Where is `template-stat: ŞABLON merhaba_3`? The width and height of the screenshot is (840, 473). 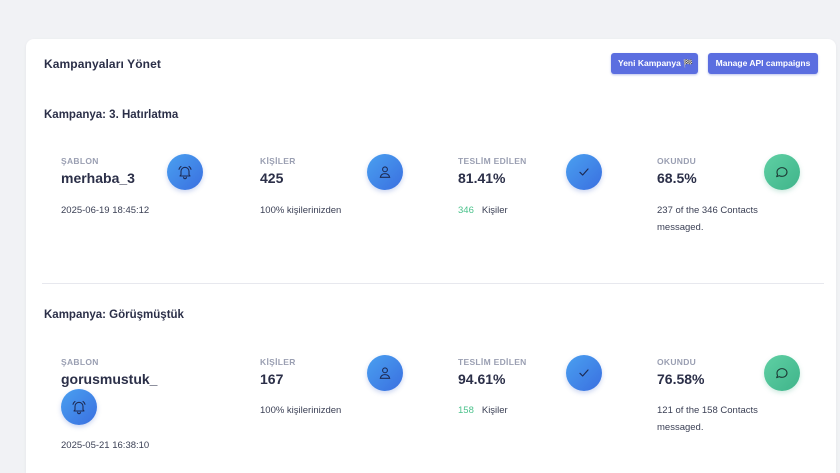 template-stat: ŞABLON merhaba_3 is located at coordinates (156, 171).